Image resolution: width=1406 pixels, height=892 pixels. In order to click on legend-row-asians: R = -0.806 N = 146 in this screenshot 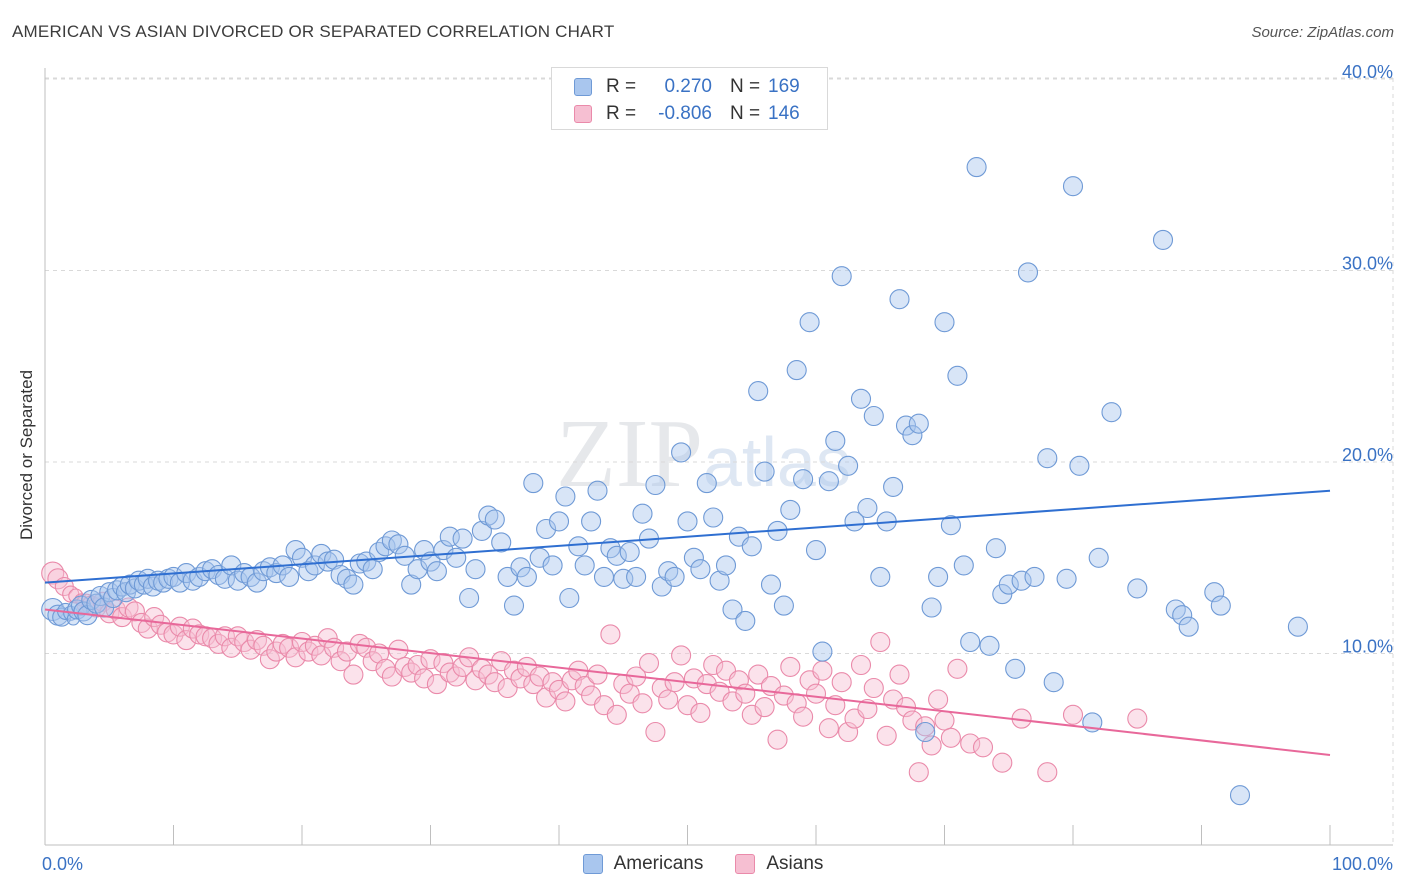, I will do `click(687, 114)`.